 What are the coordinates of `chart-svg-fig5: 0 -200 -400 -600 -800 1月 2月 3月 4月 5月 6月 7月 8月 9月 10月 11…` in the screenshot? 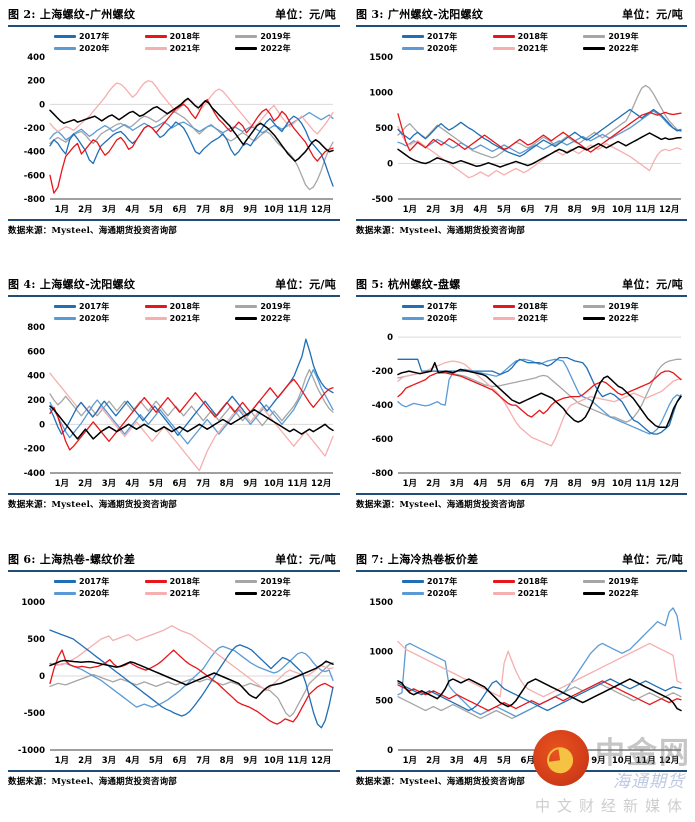 It's located at (527, 411).